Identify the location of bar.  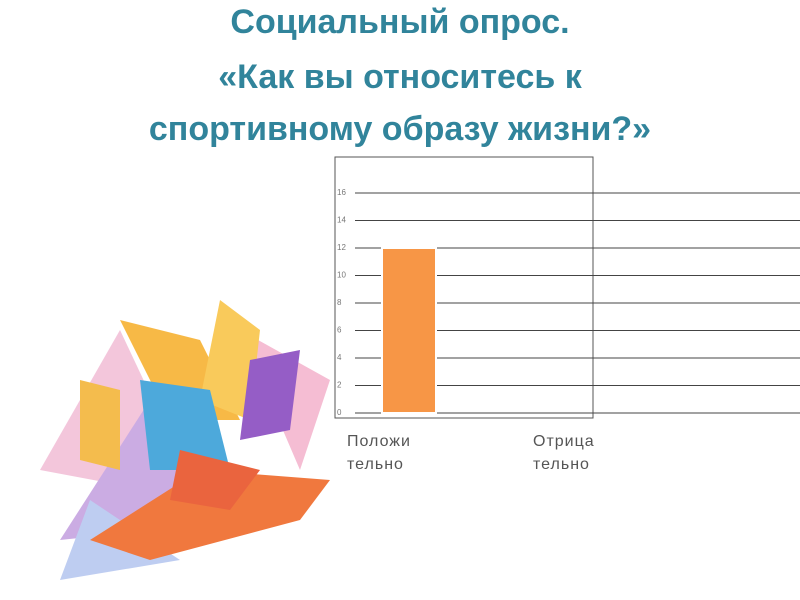
(409, 330).